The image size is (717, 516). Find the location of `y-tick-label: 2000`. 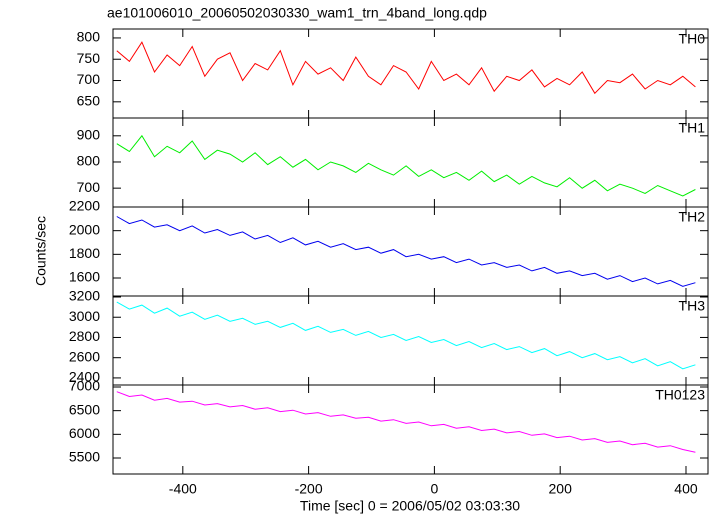

y-tick-label: 2000 is located at coordinates (84, 229).